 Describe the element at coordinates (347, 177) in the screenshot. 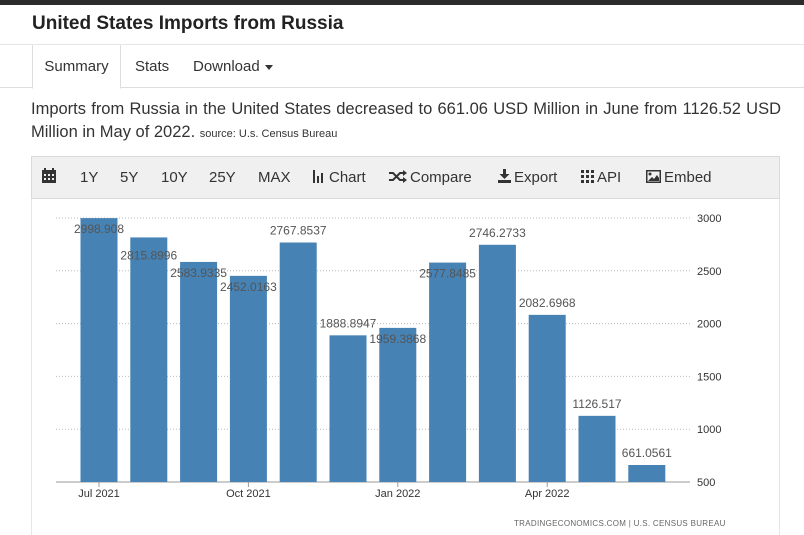

I see `chart-button-label: Chart` at that location.